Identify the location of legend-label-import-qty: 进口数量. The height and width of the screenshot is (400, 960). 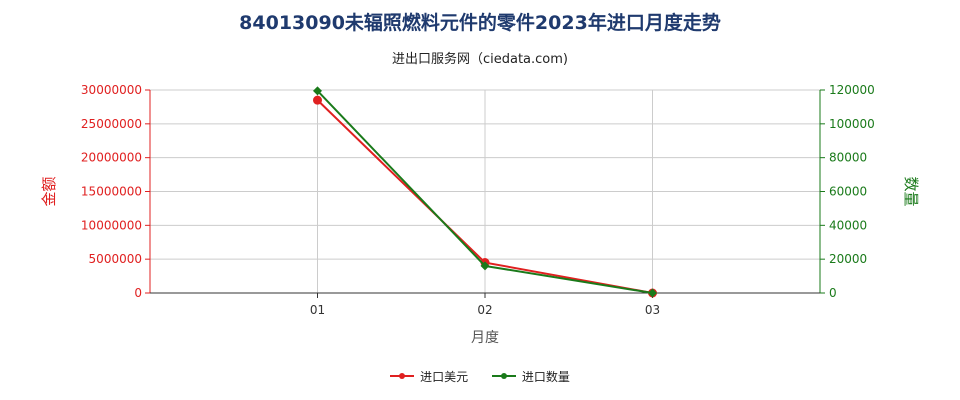
(545, 376).